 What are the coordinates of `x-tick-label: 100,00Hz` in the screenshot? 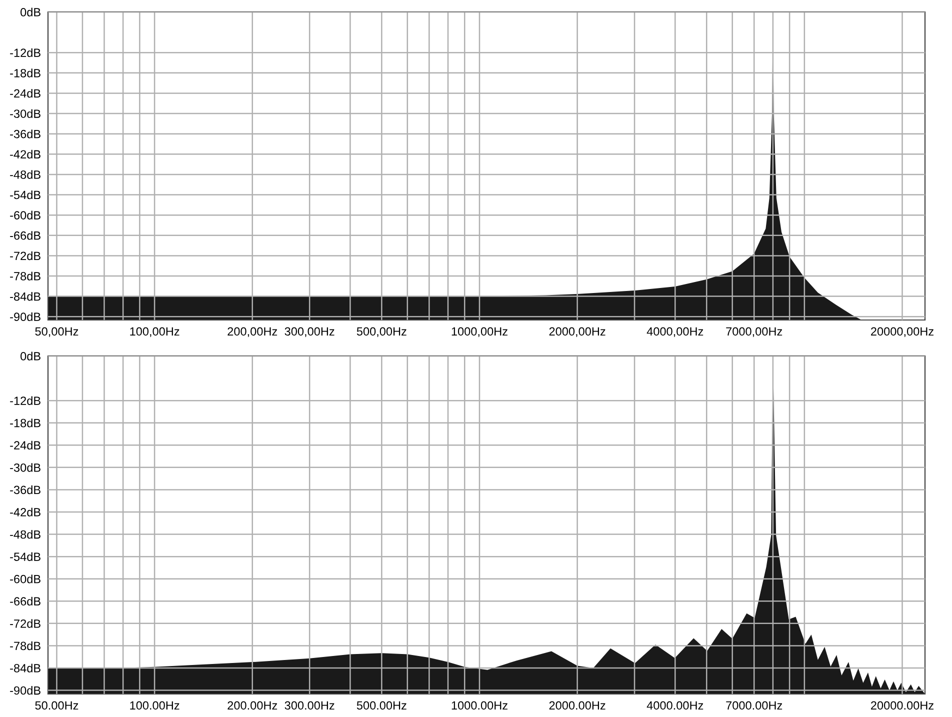 It's located at (155, 332).